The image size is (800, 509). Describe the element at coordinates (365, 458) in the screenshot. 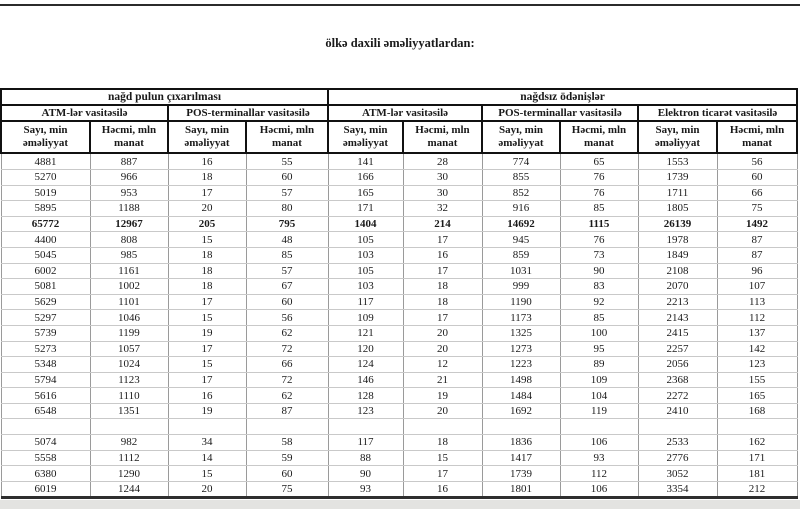

I see `cell: 88` at that location.